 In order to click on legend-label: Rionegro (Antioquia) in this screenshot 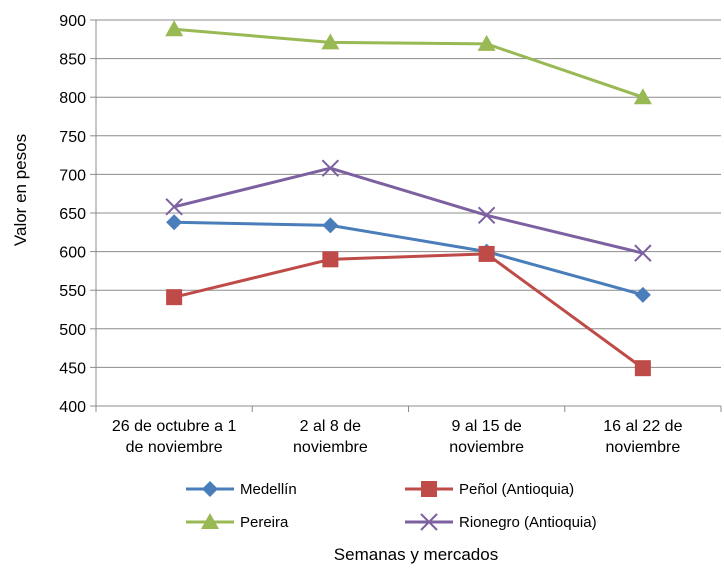, I will do `click(528, 522)`.